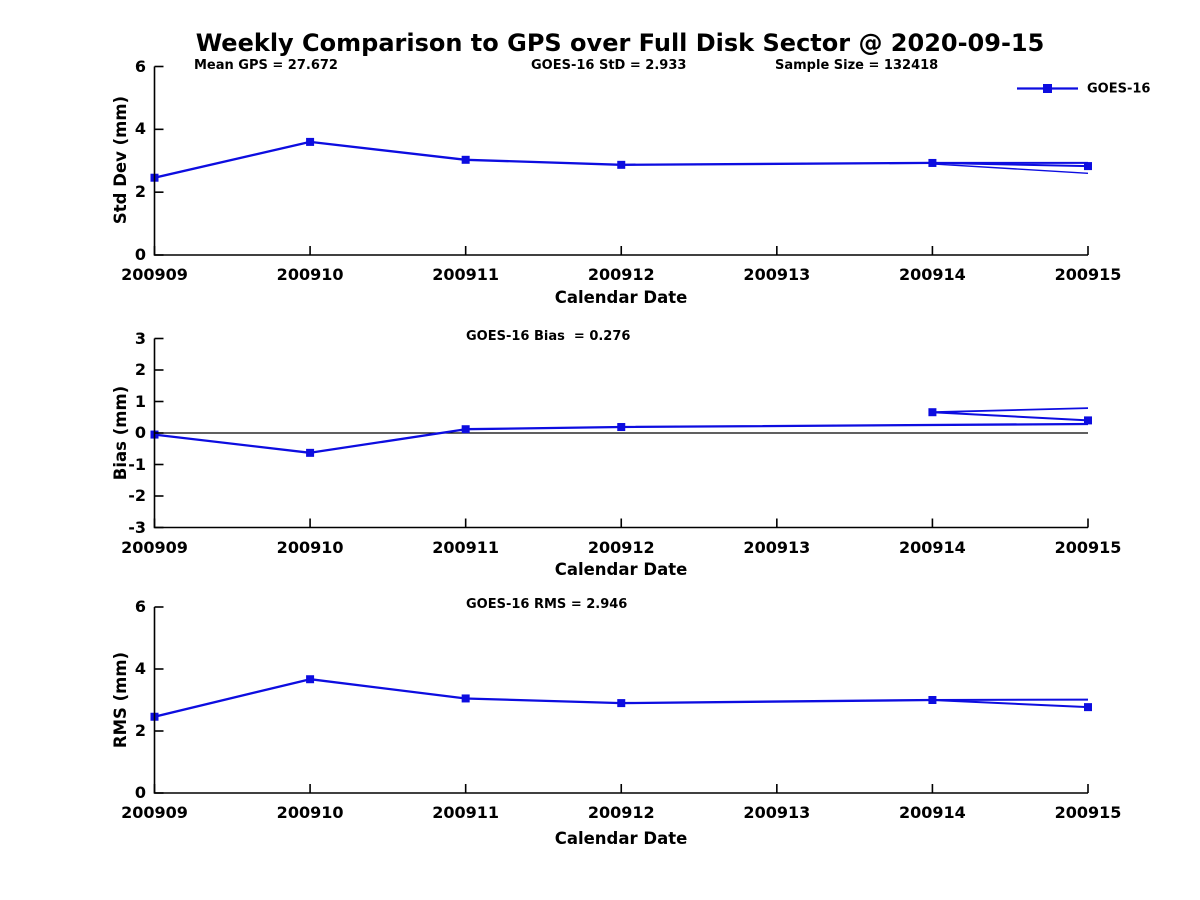  Describe the element at coordinates (1119, 89) in the screenshot. I see `legend-label: GOES-16` at that location.